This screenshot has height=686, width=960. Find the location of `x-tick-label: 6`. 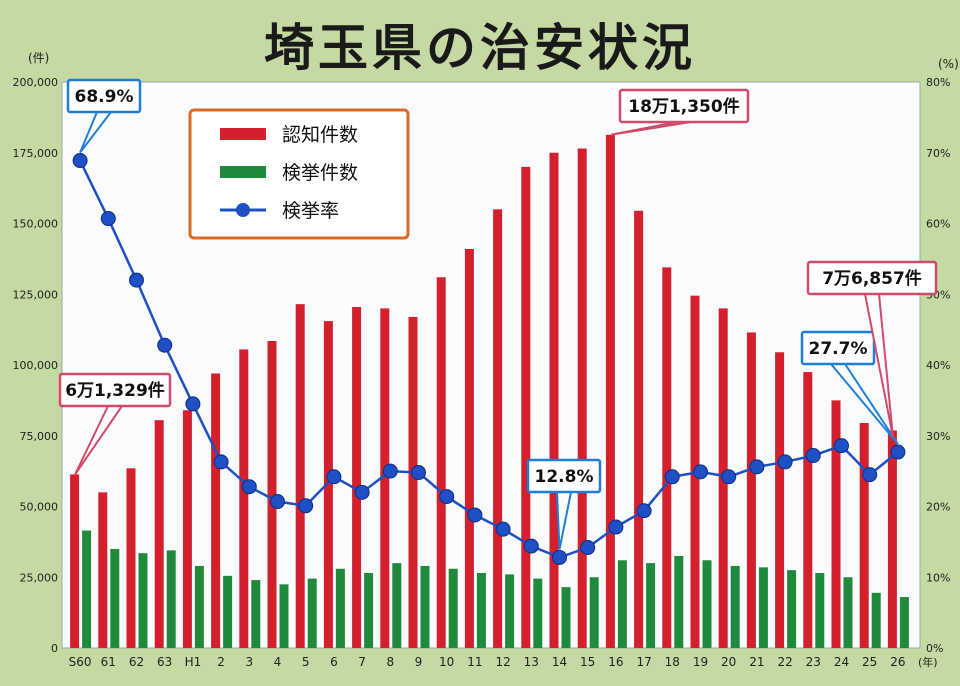

x-tick-label: 6 is located at coordinates (334, 662).